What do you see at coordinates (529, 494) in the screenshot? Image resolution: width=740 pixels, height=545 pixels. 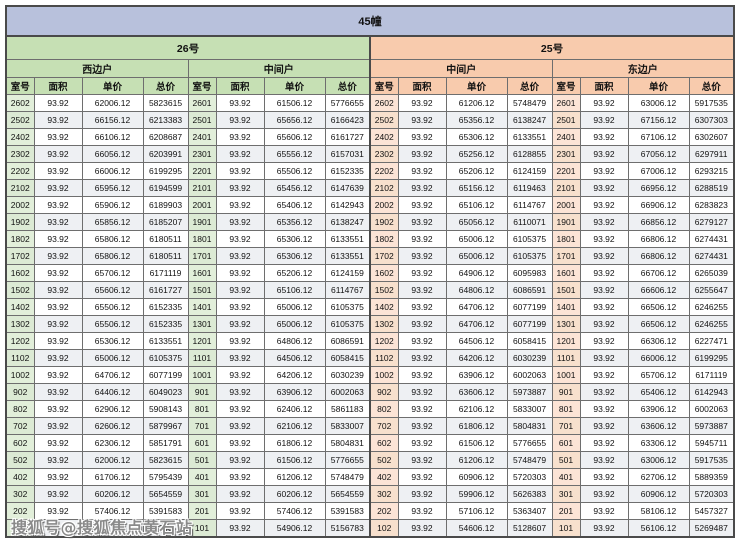 I see `total-price-cell: 5626383` at bounding box center [529, 494].